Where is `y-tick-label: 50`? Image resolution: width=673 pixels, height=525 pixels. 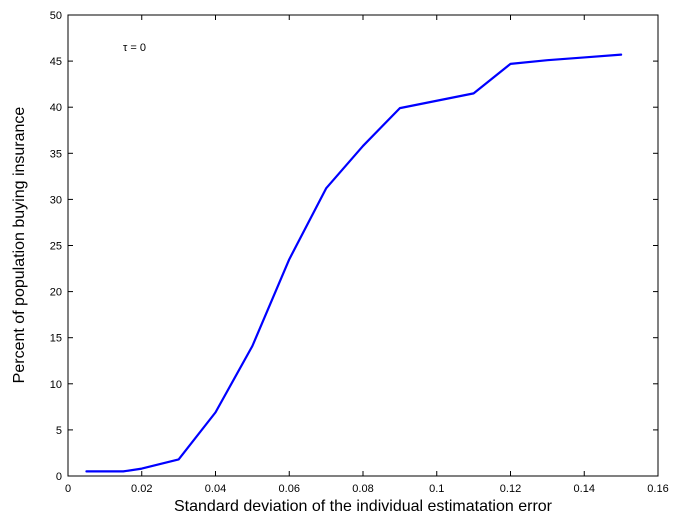
y-tick-label: 50 is located at coordinates (56, 16).